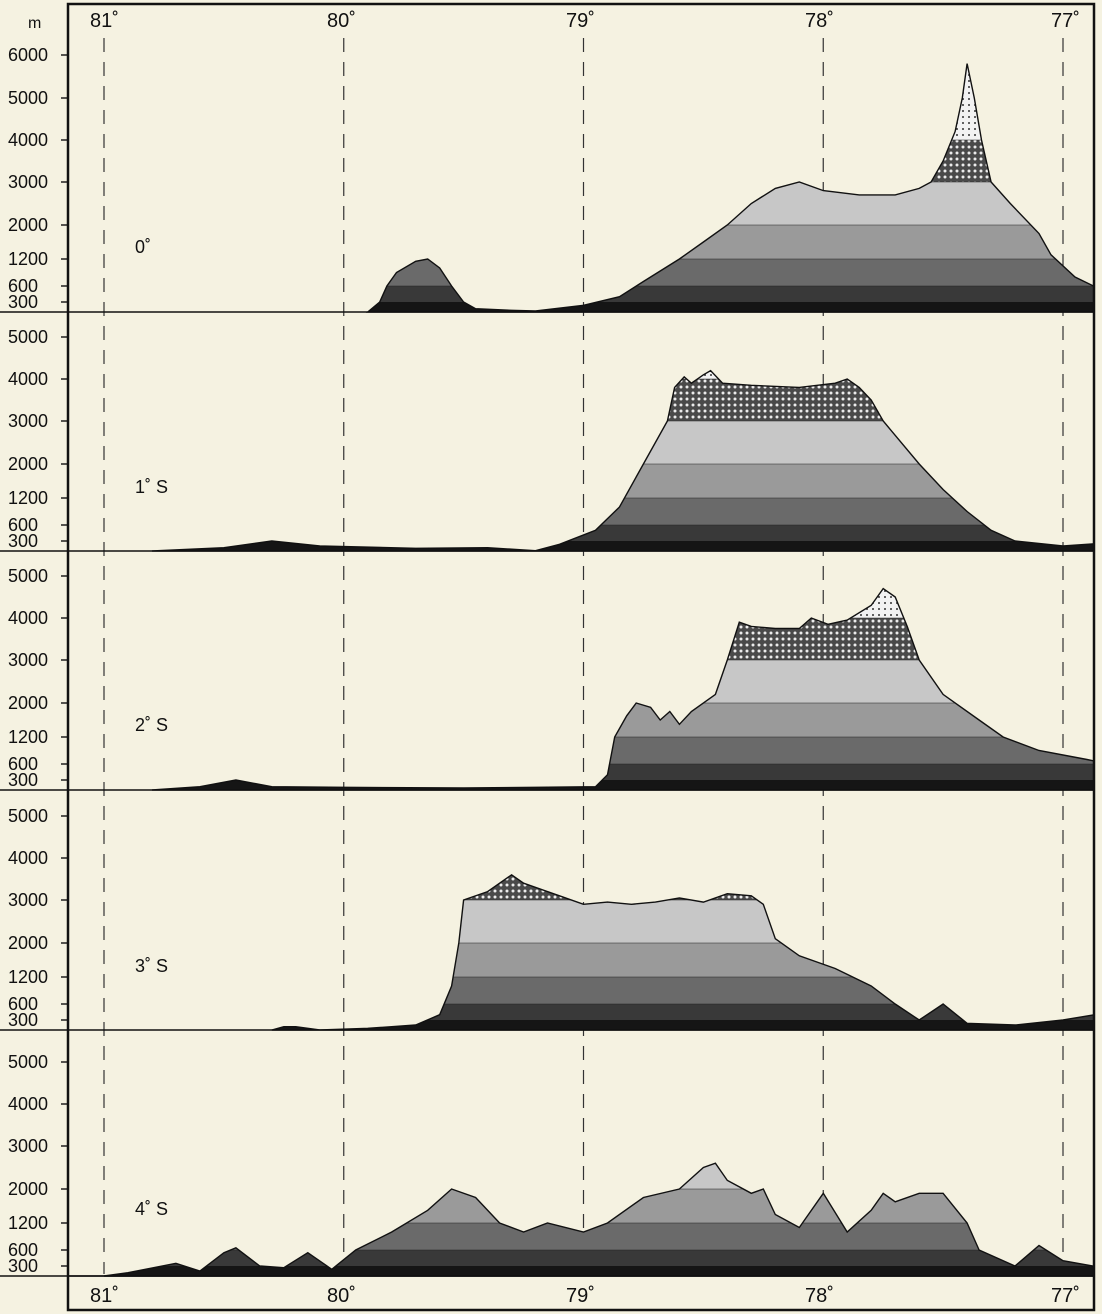 This screenshot has height=1314, width=1102. What do you see at coordinates (34, 23) in the screenshot?
I see `y-unit-label: m` at bounding box center [34, 23].